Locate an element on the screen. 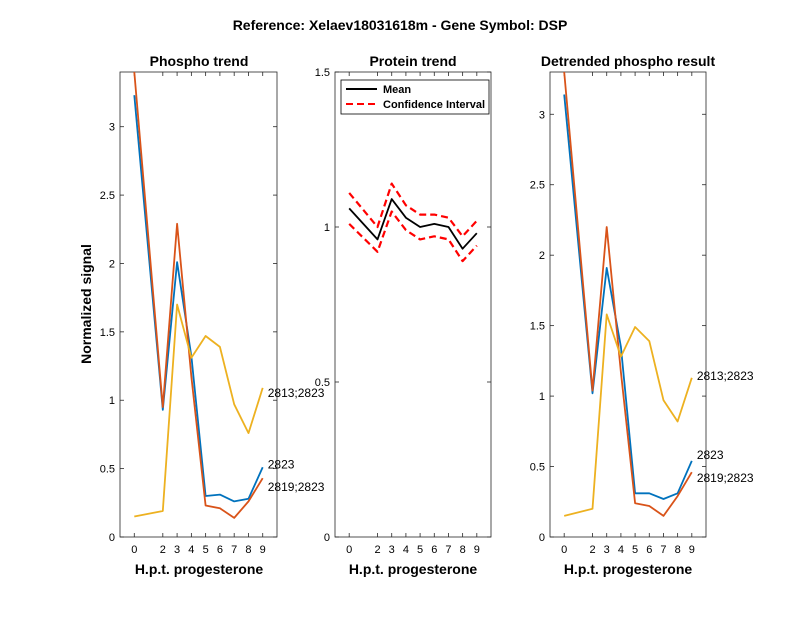  protein-trend-xlabel: H.p.t. progesterone is located at coordinates (413, 569).